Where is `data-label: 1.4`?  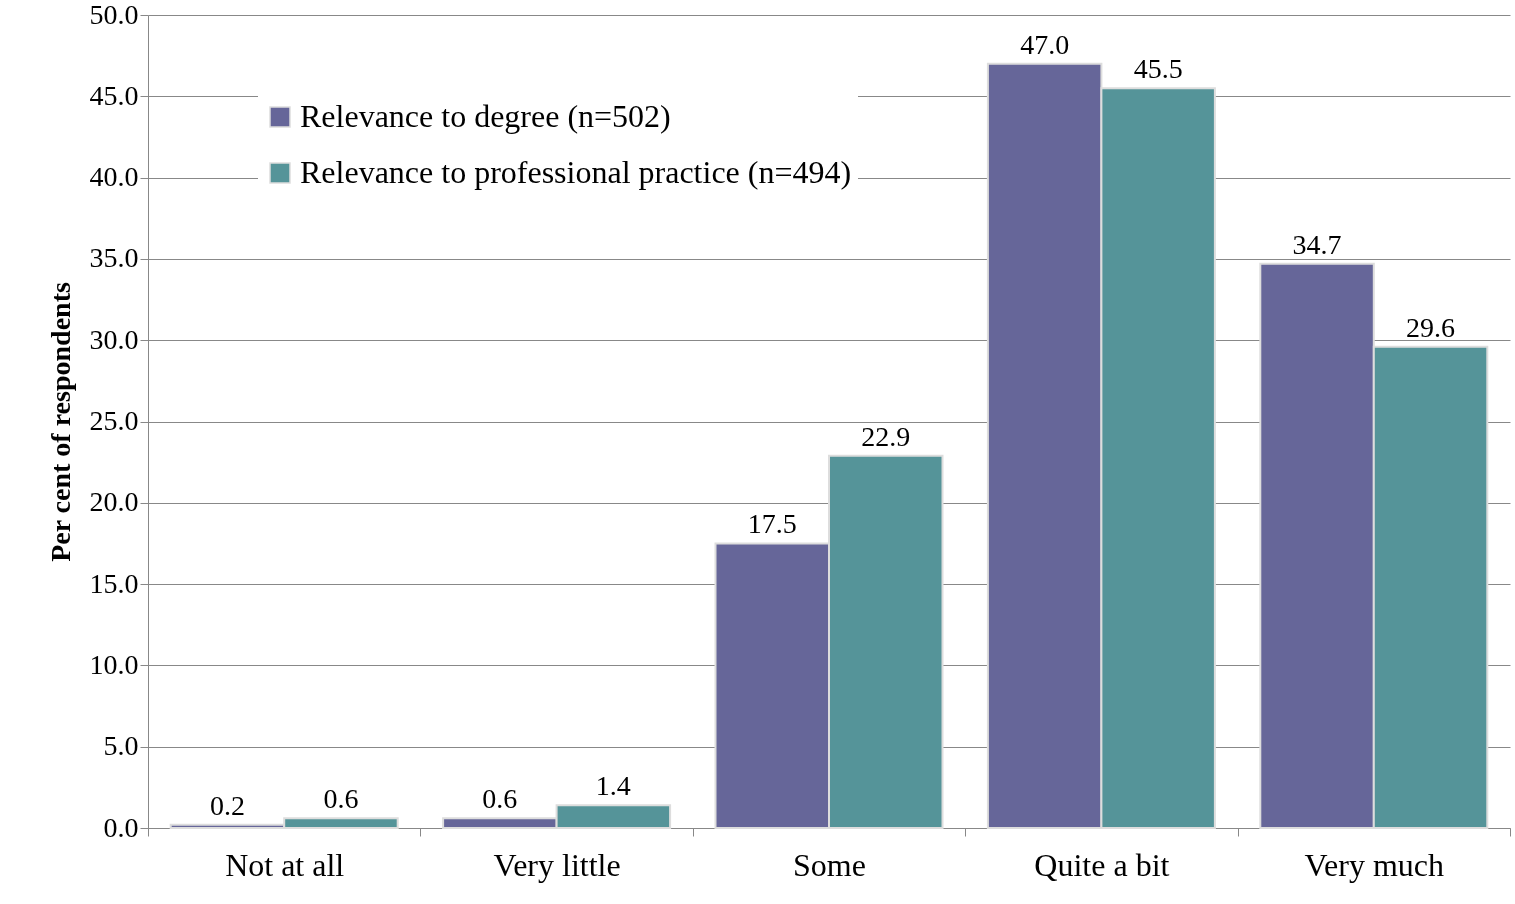 data-label: 1.4 is located at coordinates (613, 786).